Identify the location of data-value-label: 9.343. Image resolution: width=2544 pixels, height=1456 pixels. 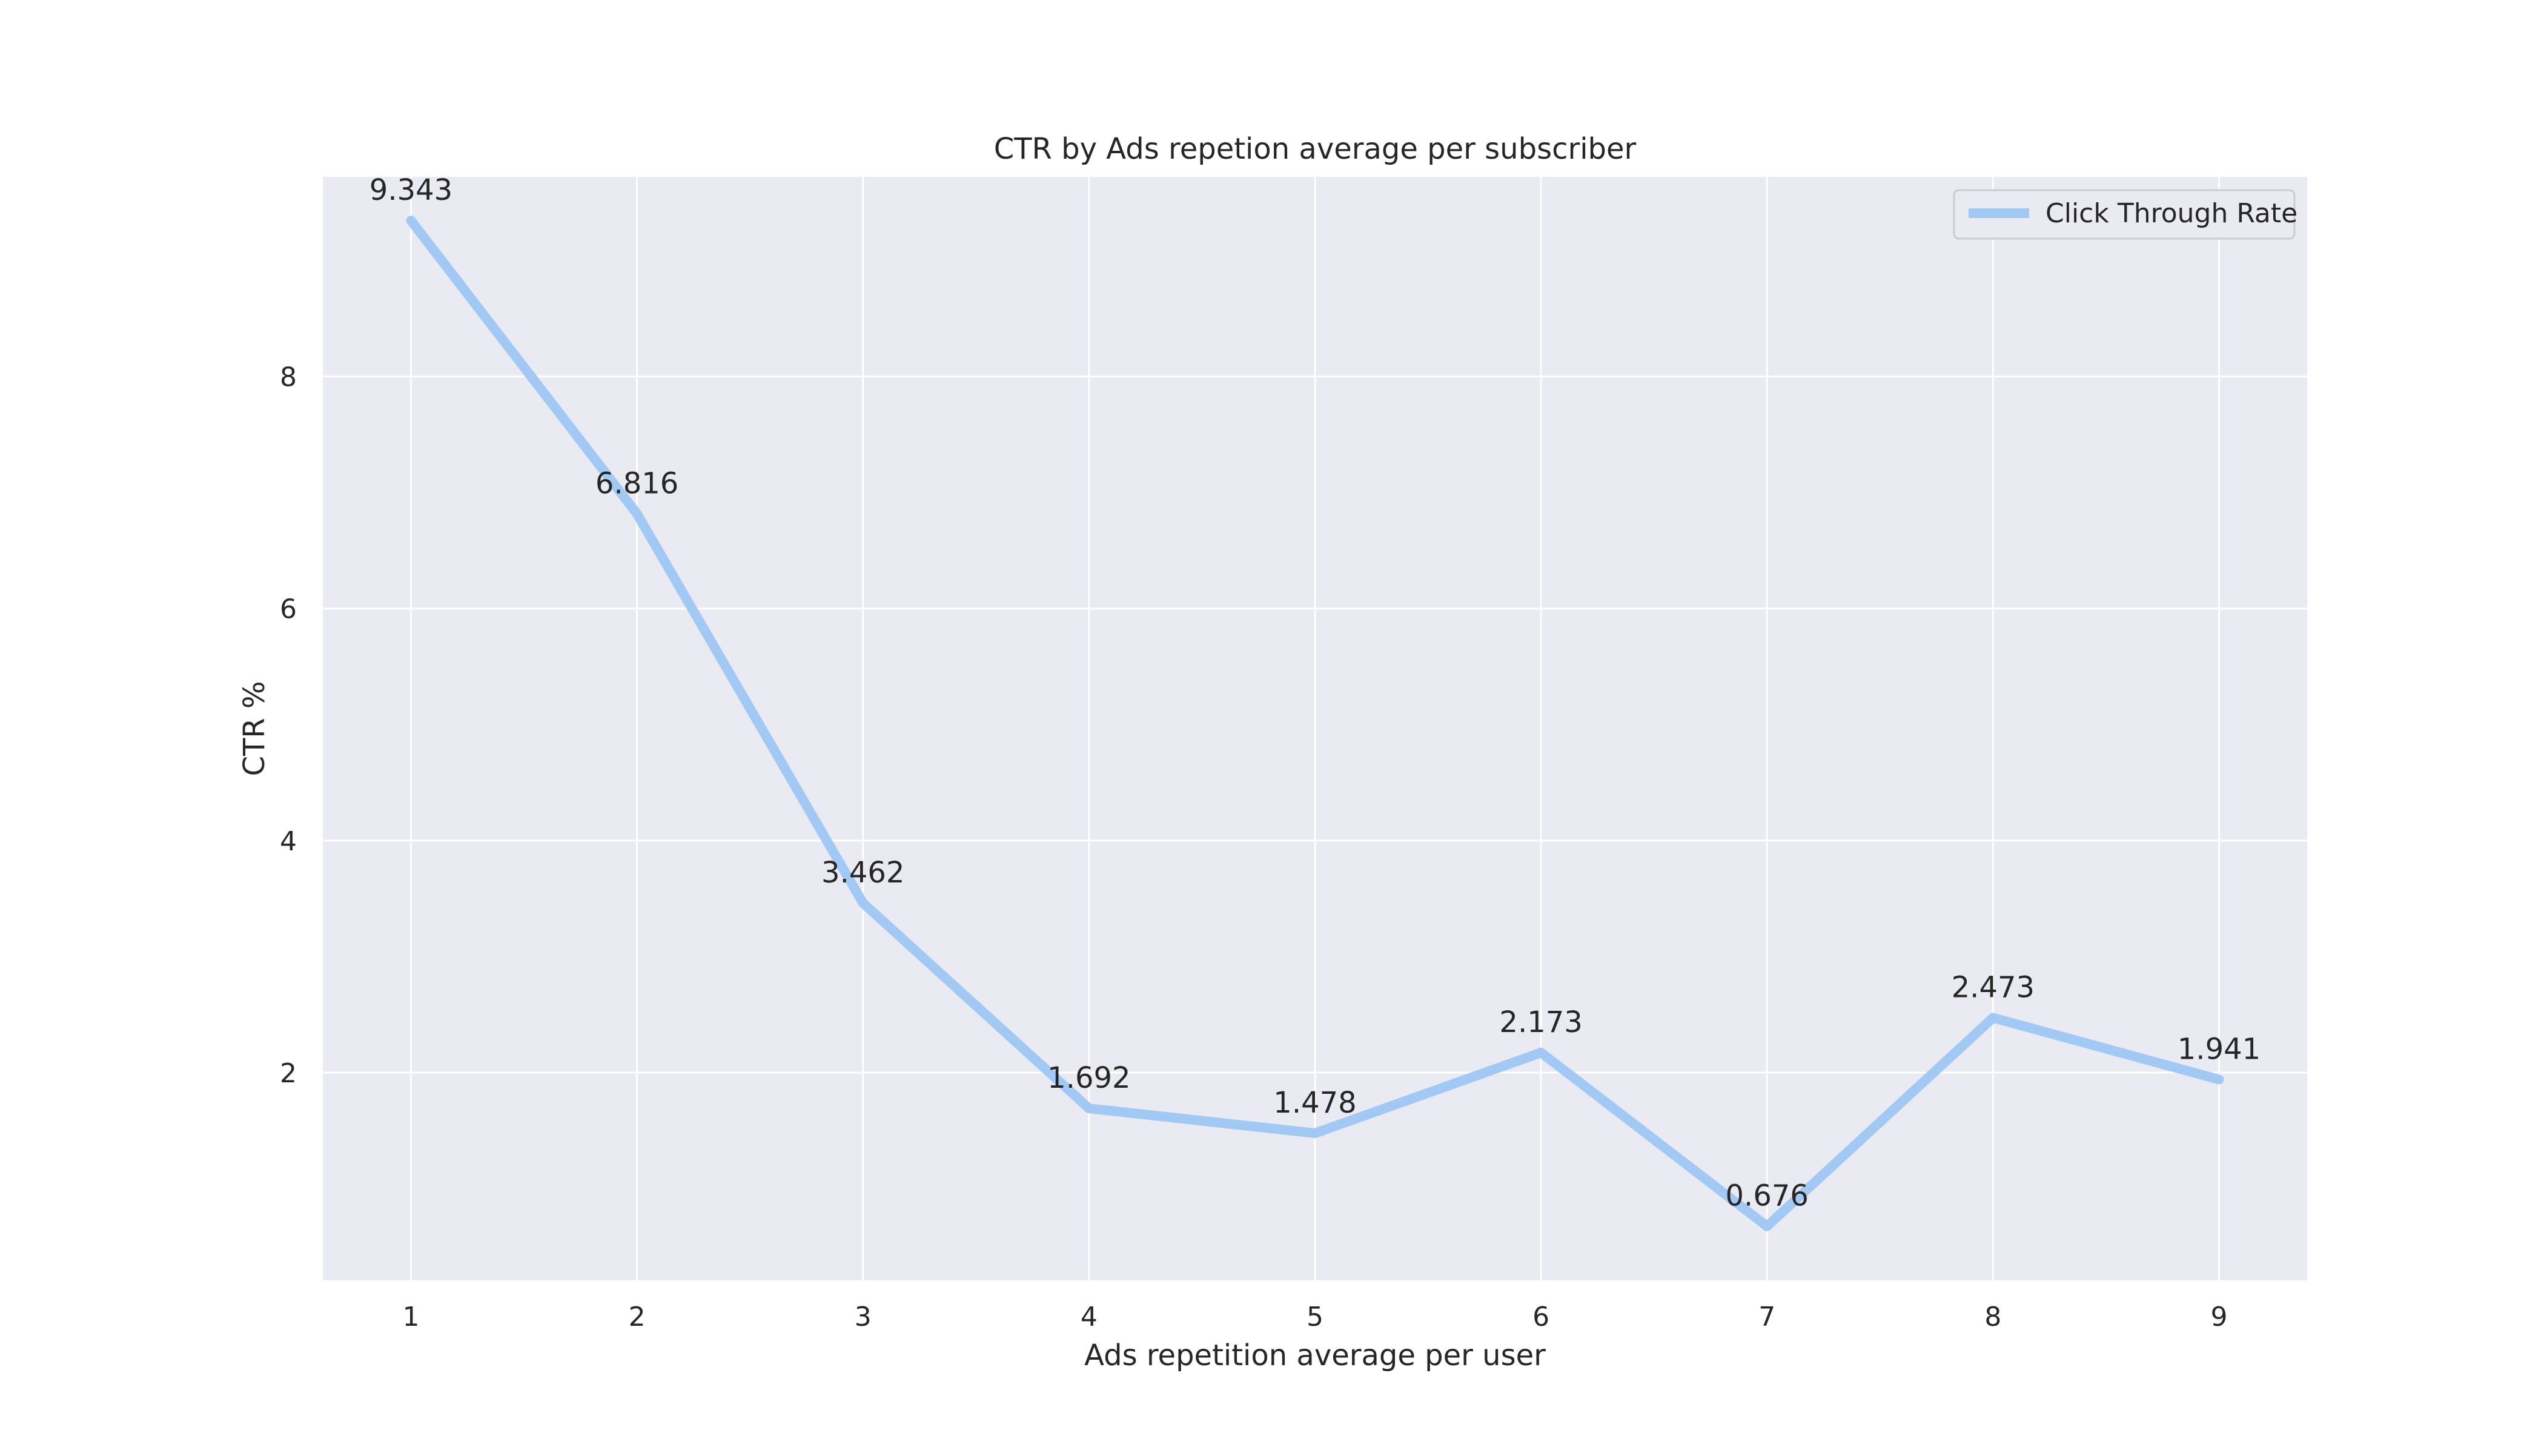
(410, 190).